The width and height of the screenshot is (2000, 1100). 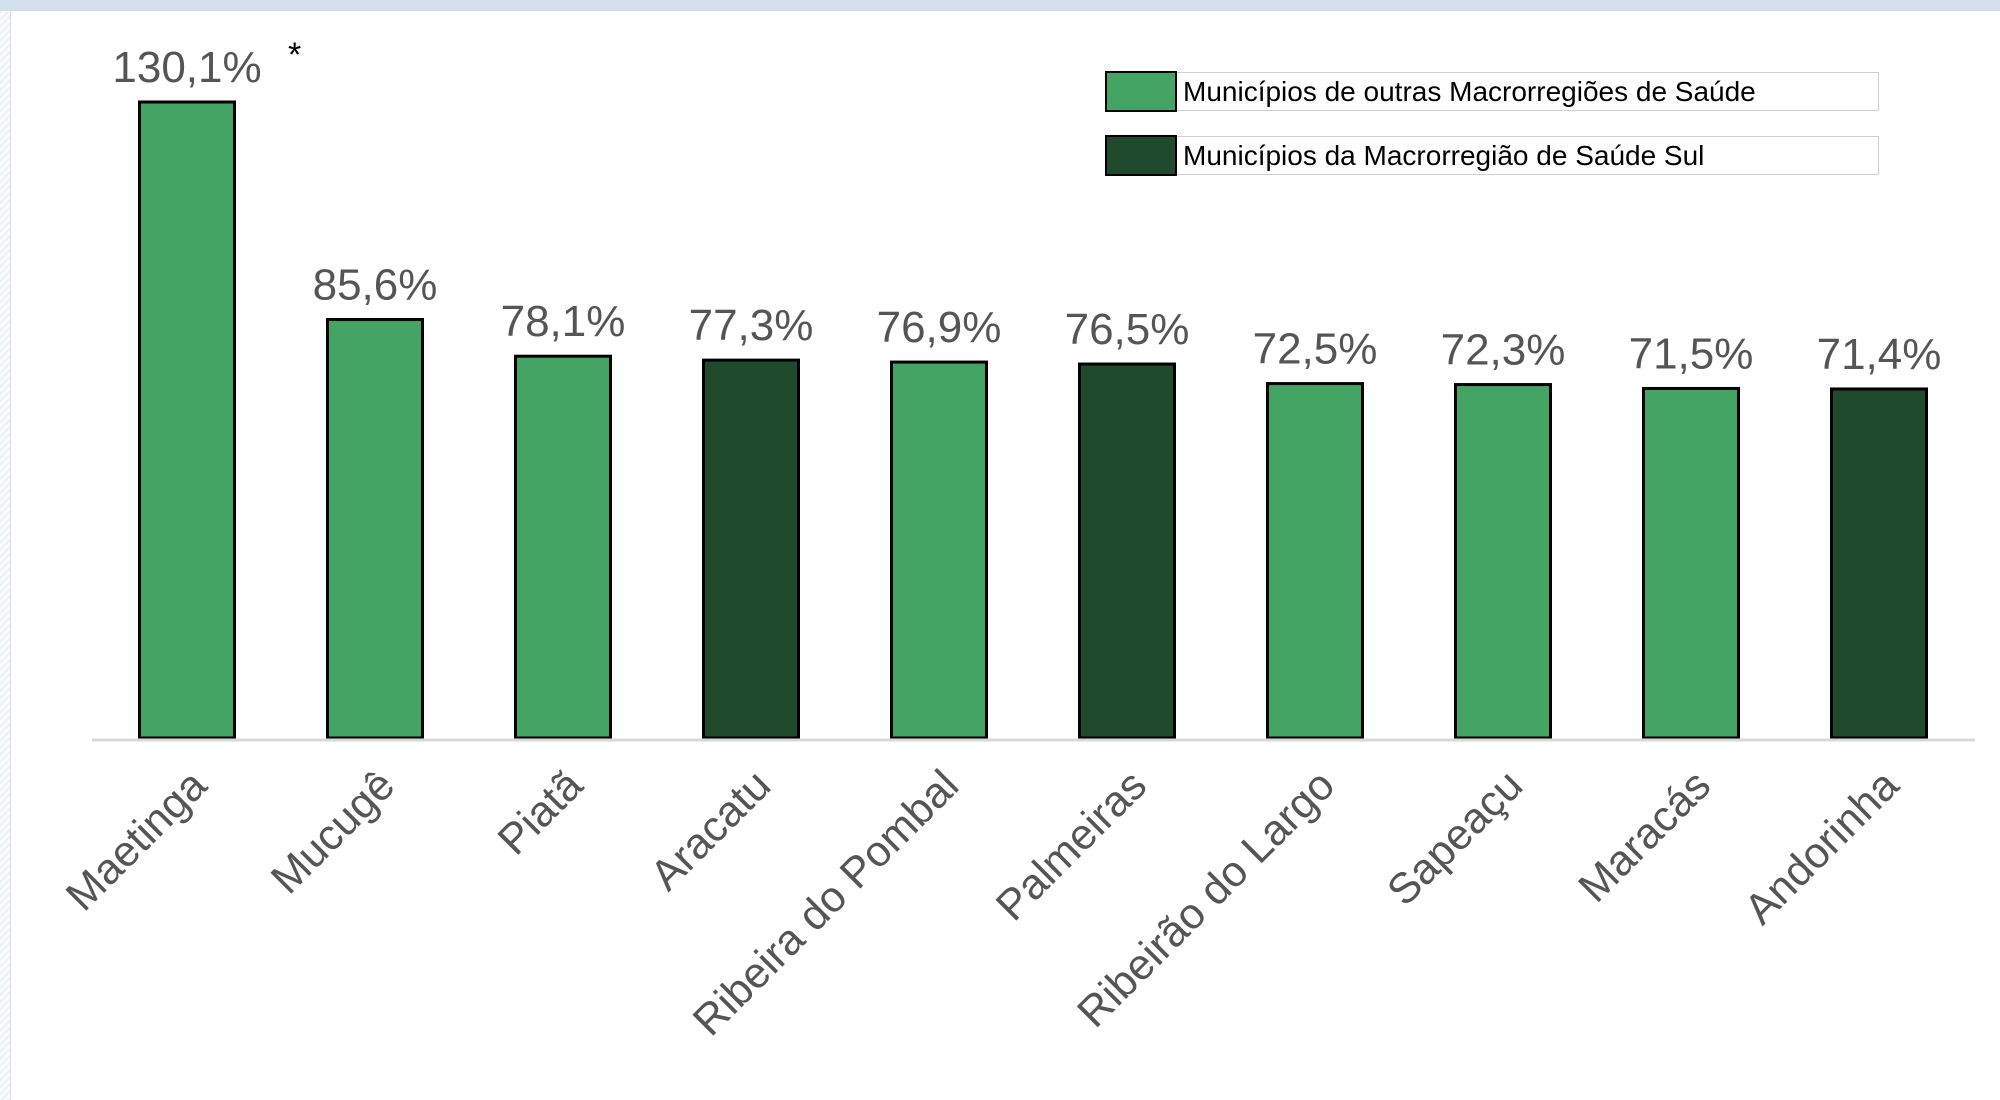 What do you see at coordinates (1315, 349) in the screenshot?
I see `data-label-ribeirao-do-largo: 72,5%` at bounding box center [1315, 349].